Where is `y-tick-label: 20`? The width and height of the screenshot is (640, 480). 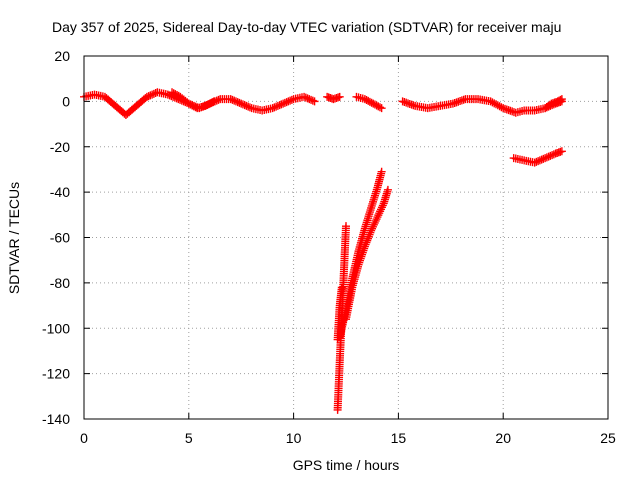
y-tick-label: 20 is located at coordinates (62, 56).